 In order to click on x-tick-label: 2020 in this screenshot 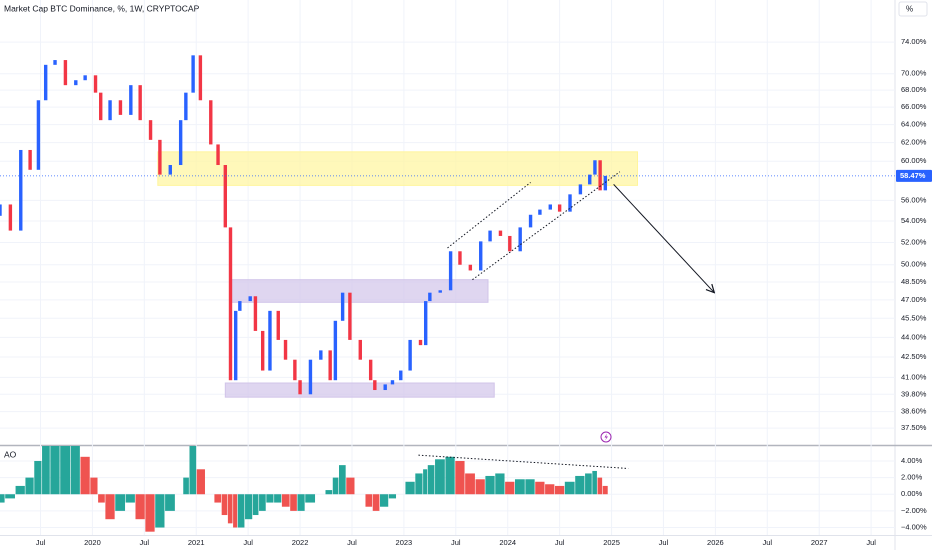, I will do `click(92, 542)`.